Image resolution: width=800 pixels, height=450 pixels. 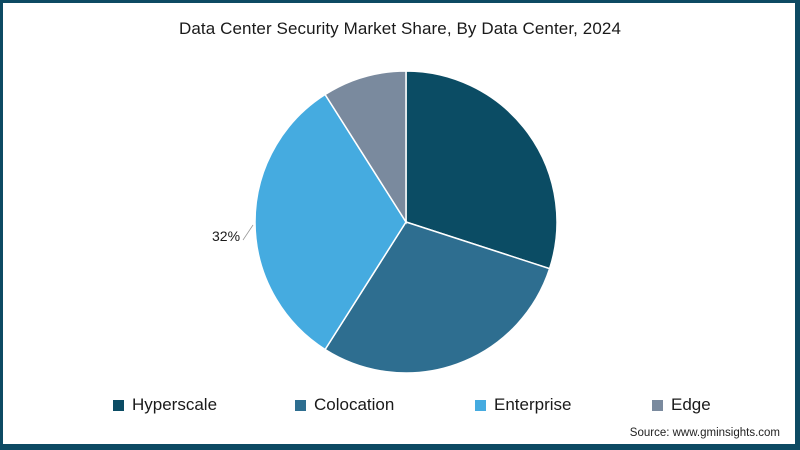 What do you see at coordinates (226, 236) in the screenshot?
I see `enterprise-pct-label: 32%` at bounding box center [226, 236].